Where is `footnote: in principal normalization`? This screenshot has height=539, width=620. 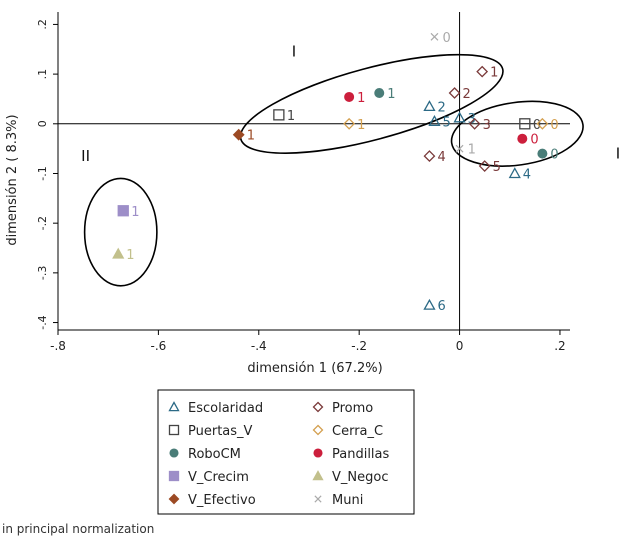
footnote: in principal normalization is located at coordinates (78, 529).